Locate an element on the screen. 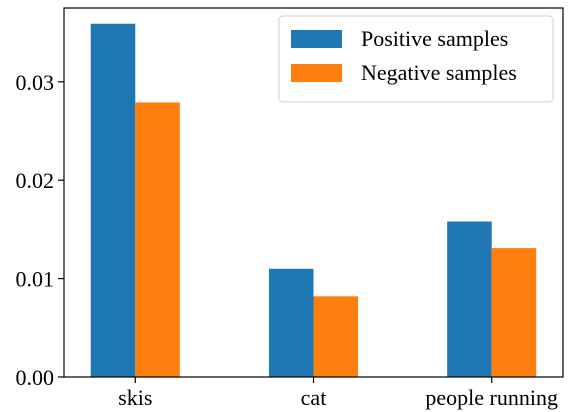 The image size is (568, 412). x-tick-label: people running is located at coordinates (491, 397).